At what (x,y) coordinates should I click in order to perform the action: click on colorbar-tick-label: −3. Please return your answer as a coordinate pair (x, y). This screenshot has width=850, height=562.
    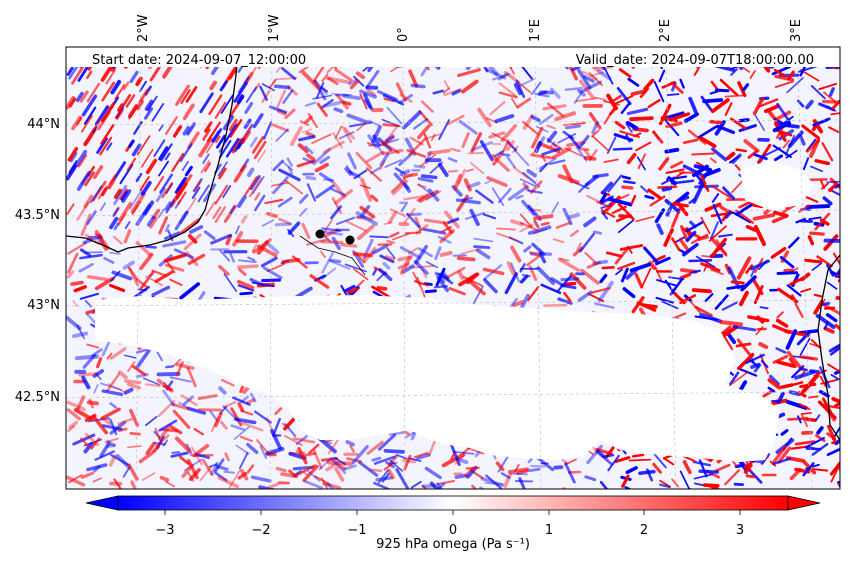
    Looking at the image, I should click on (164, 530).